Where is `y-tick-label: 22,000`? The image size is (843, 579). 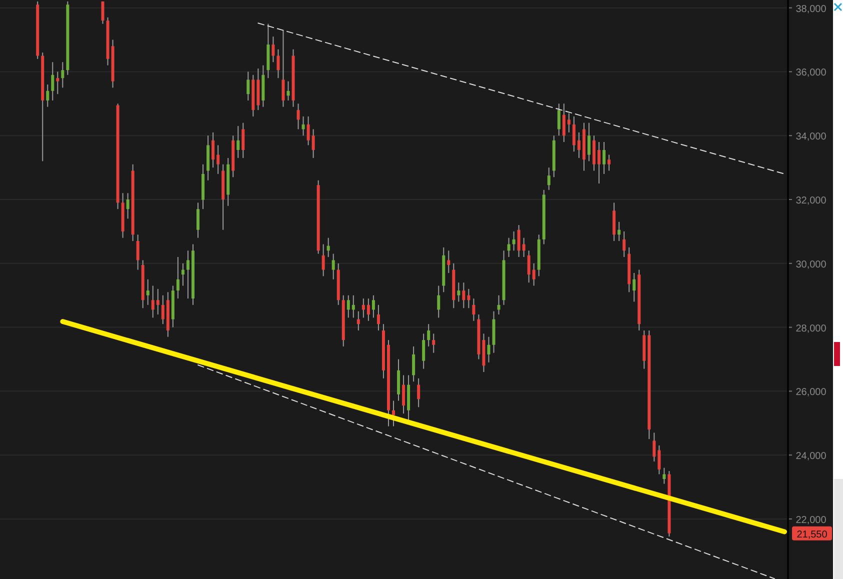 y-tick-label: 22,000 is located at coordinates (811, 520).